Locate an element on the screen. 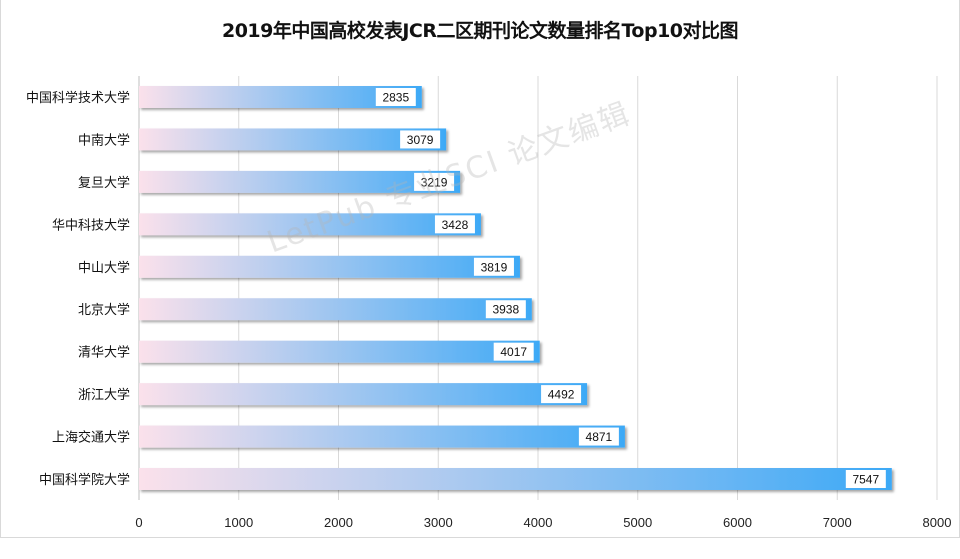 The image size is (960, 559). chart-title: 2019年中国高校发表JCR二区期刊论文数量排名Top10对比图 is located at coordinates (480, 31).